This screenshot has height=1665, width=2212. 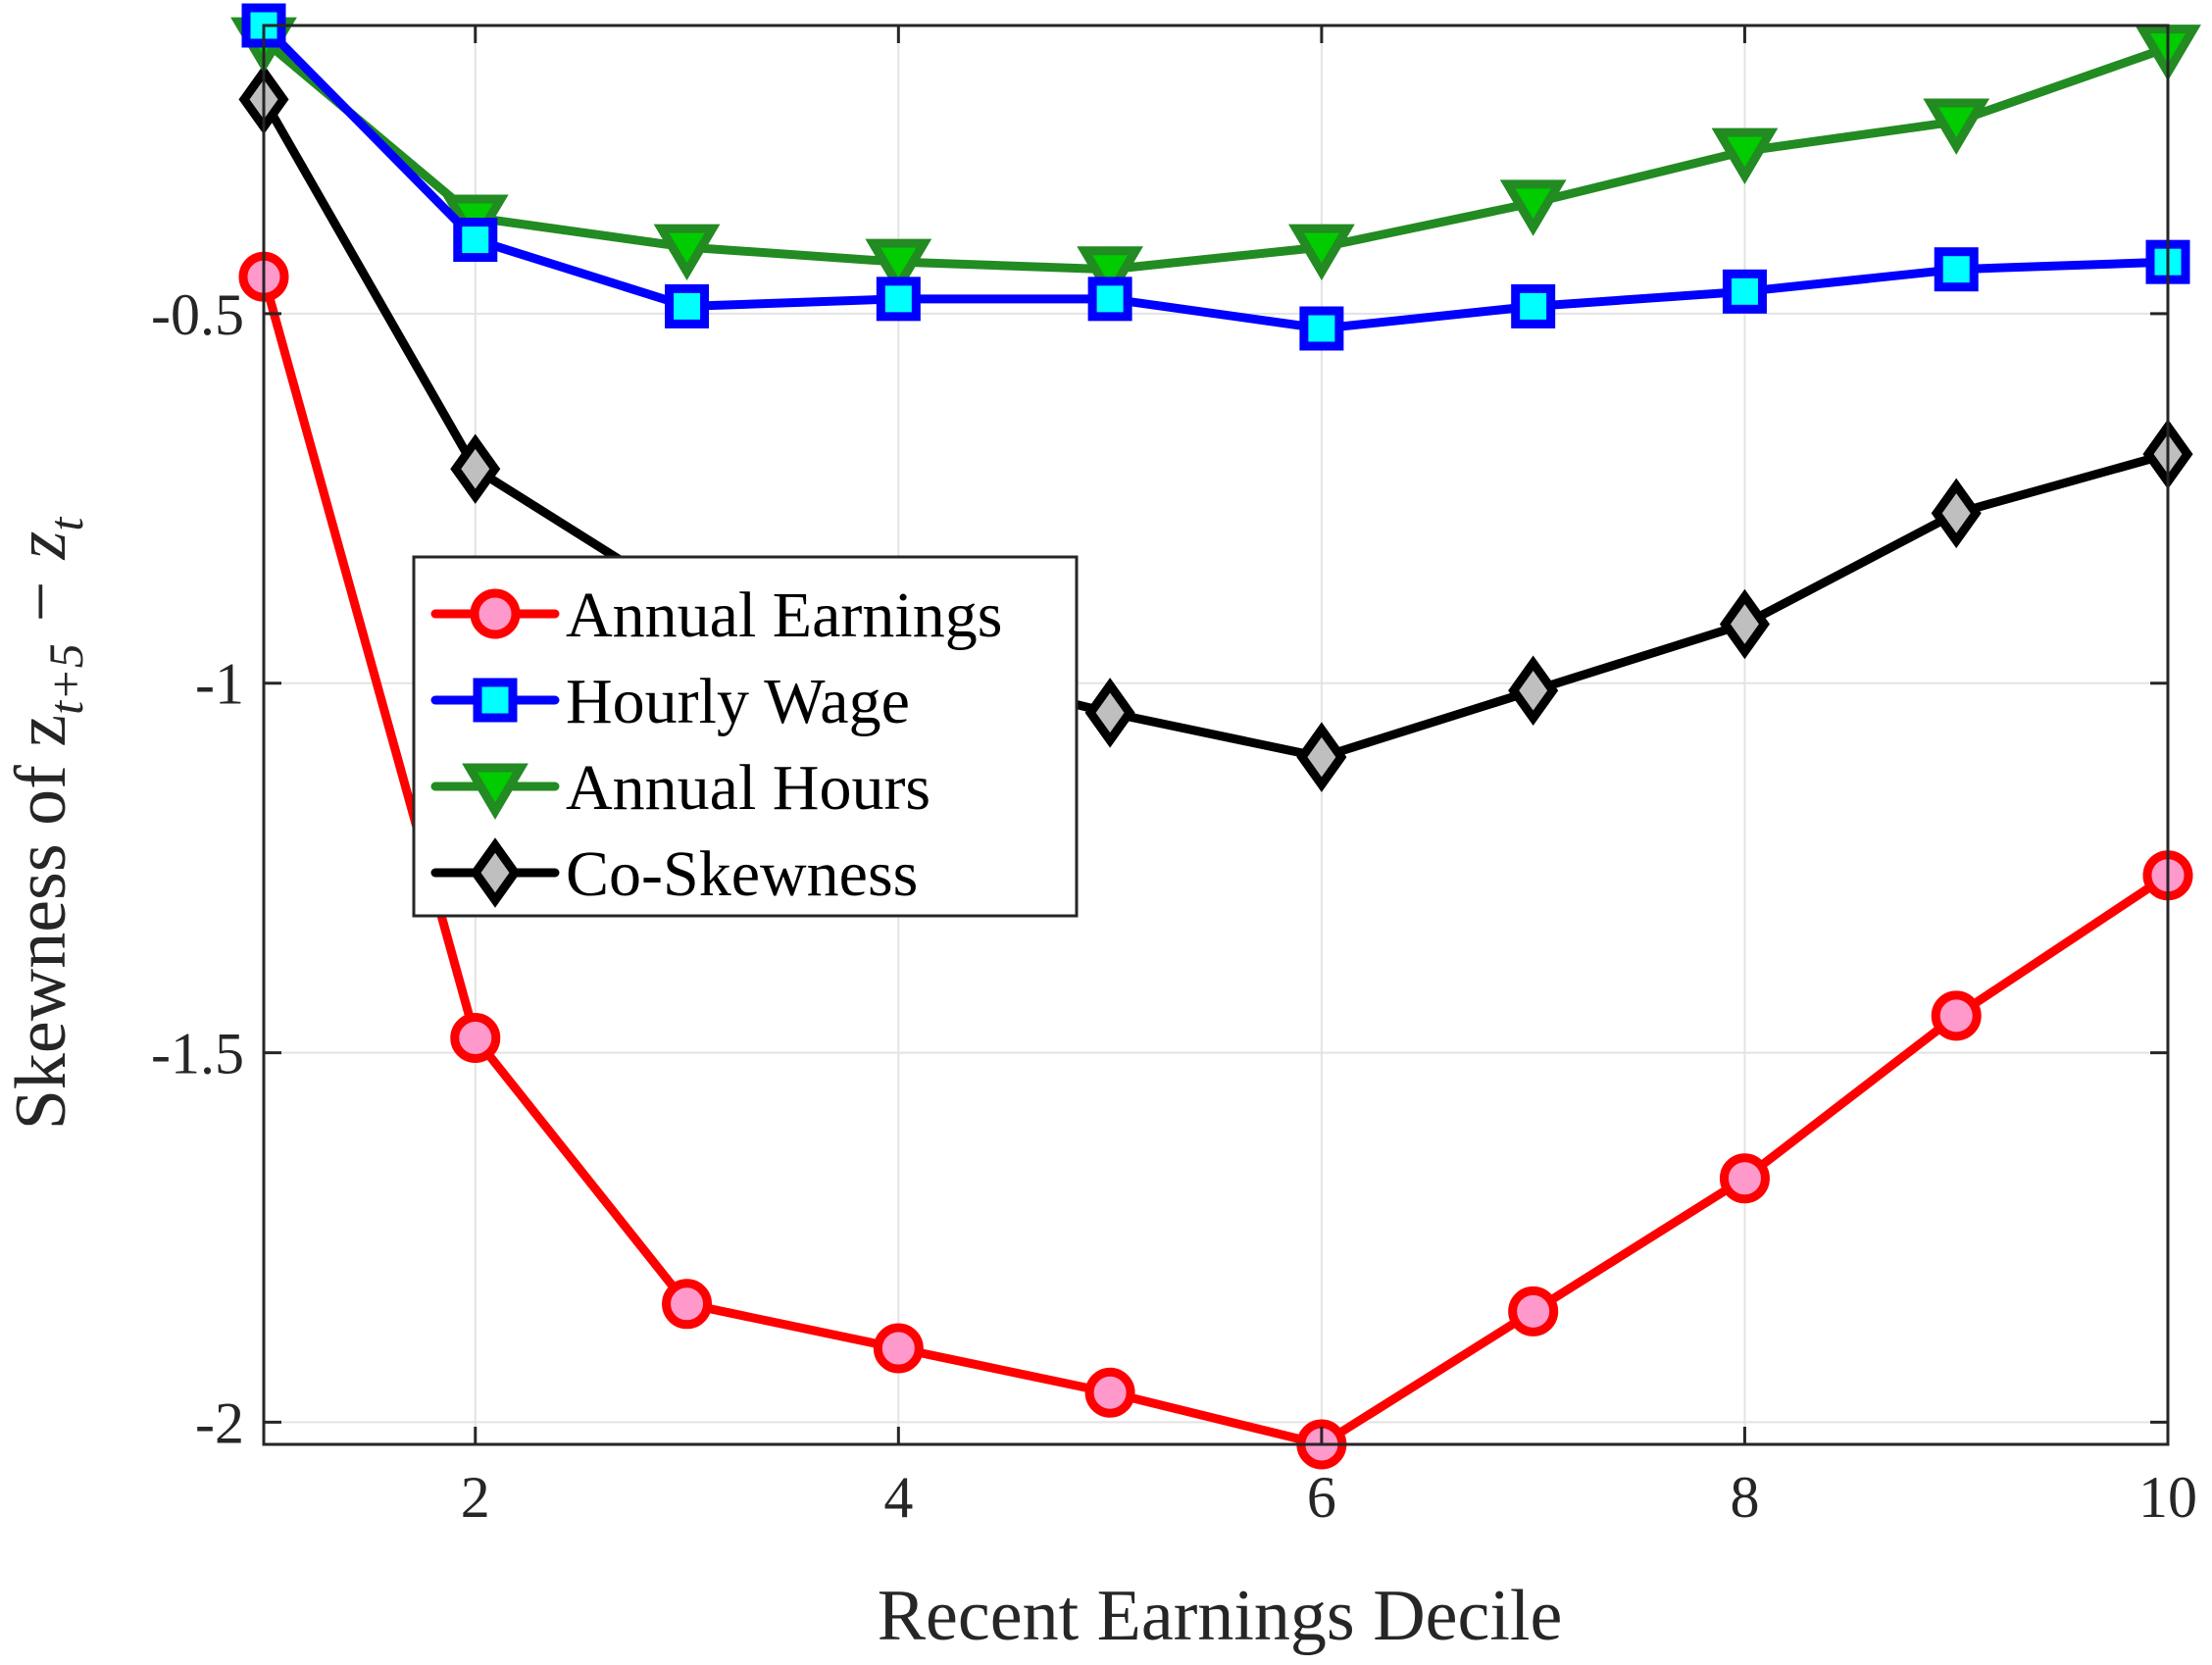 I want to click on y-axis-label-minus: −, so click(x=41, y=601).